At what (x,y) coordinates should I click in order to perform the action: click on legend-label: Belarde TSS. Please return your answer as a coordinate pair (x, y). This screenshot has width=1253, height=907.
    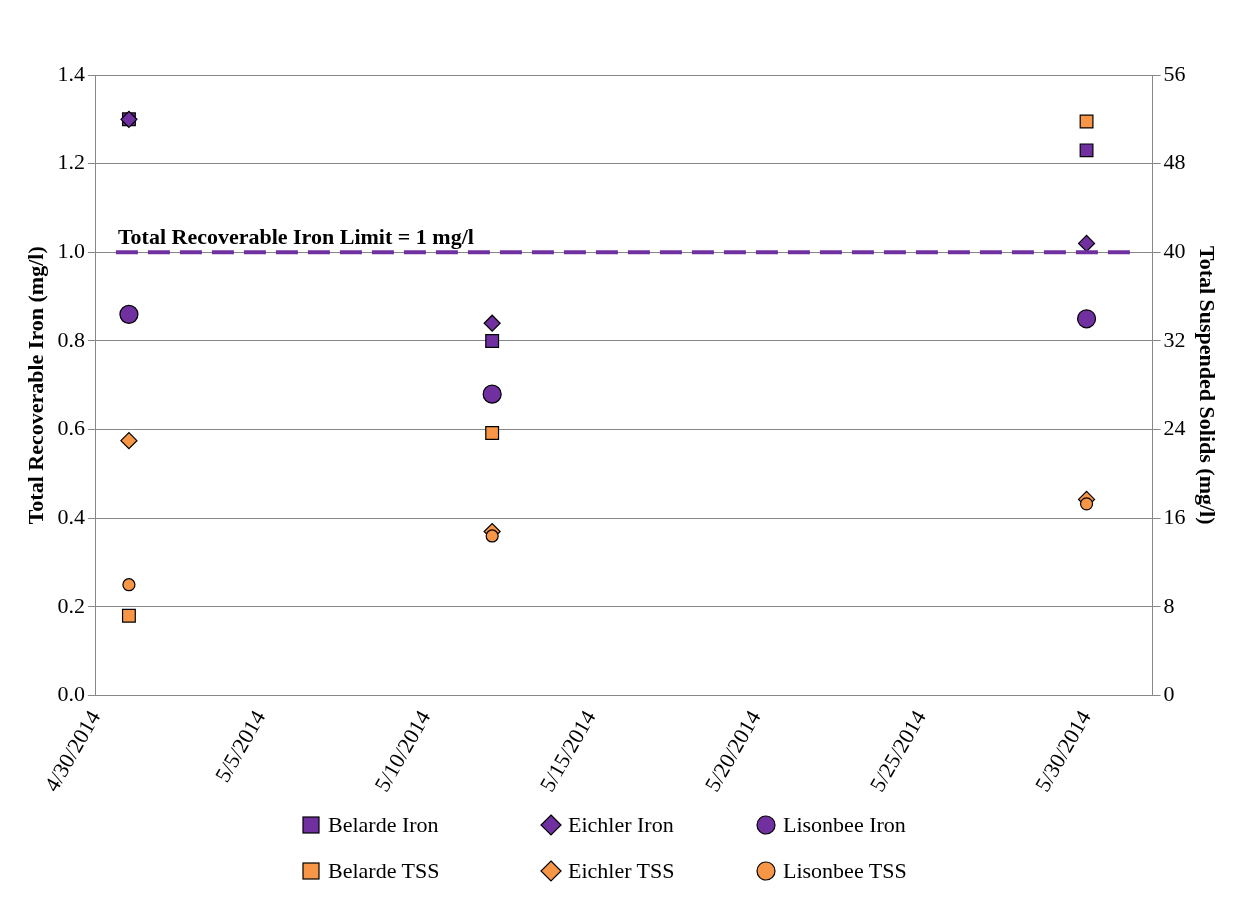
    Looking at the image, I should click on (384, 871).